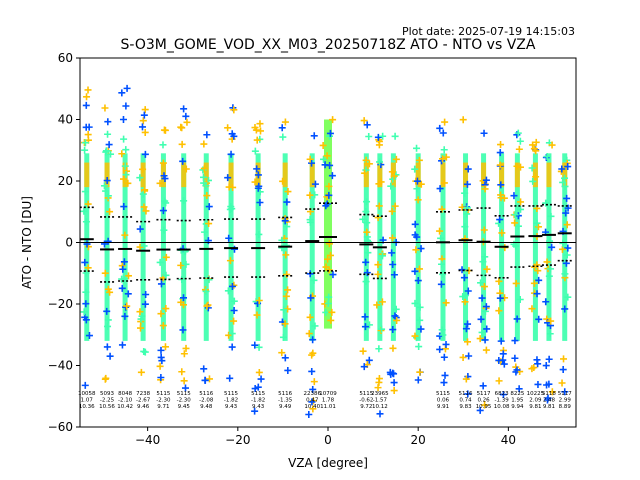  Describe the element at coordinates (418, 247) in the screenshot. I see `density-band` at that location.